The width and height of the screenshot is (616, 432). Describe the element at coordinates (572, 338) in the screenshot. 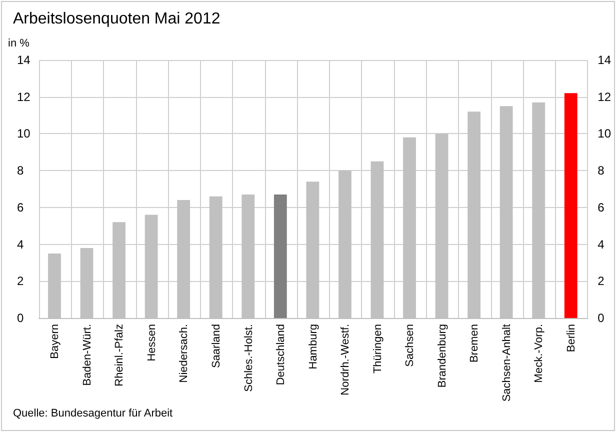

I see `x-tick-label: Berlin` at that location.